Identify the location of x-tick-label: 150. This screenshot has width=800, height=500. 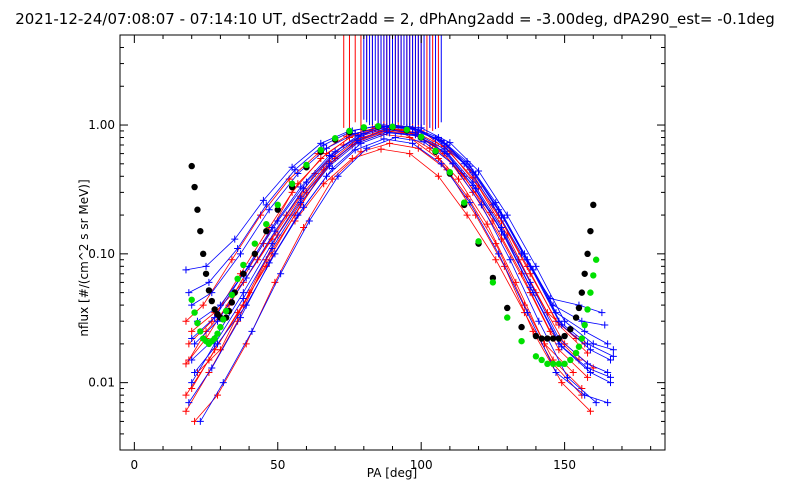
(564, 465).